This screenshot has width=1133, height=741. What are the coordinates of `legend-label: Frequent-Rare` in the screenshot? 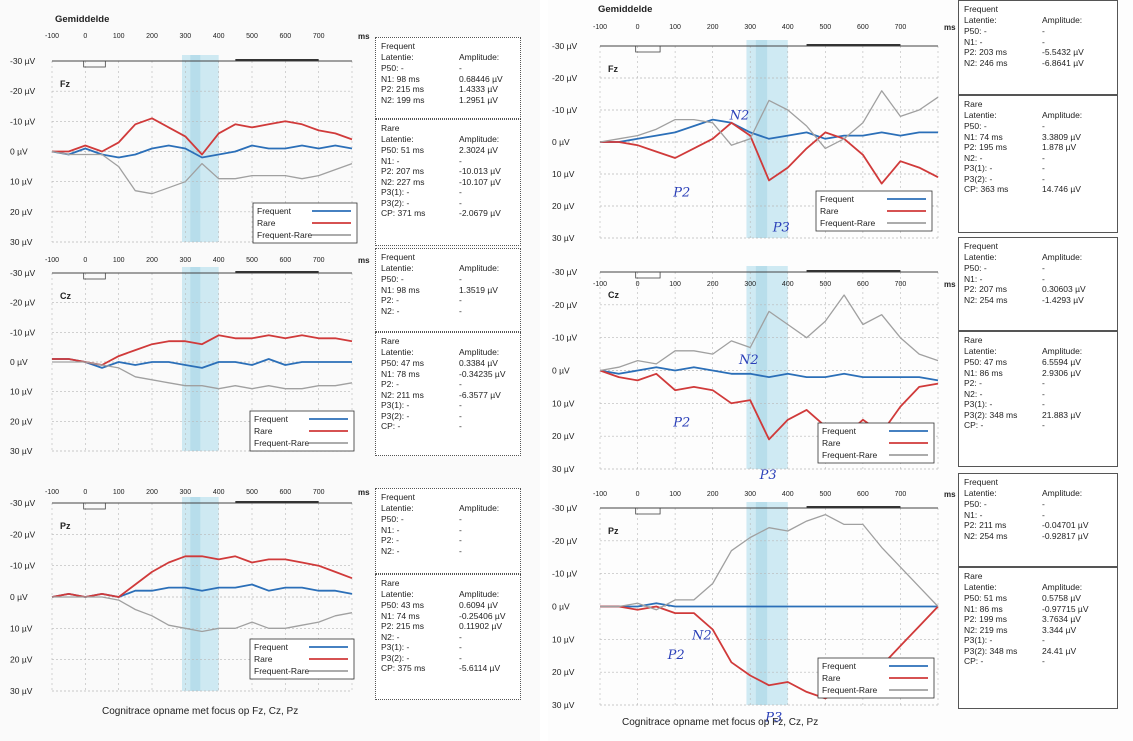 It's located at (850, 690).